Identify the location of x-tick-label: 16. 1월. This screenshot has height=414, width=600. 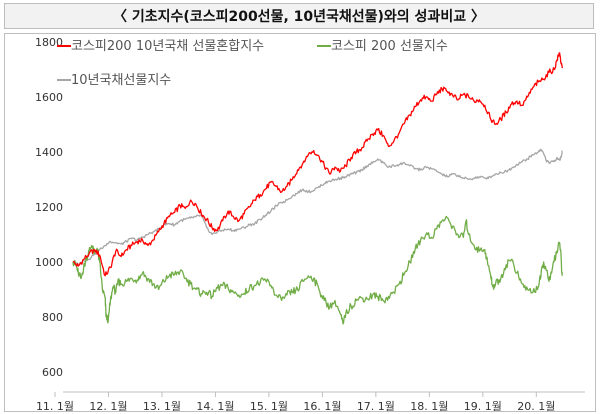
(322, 405).